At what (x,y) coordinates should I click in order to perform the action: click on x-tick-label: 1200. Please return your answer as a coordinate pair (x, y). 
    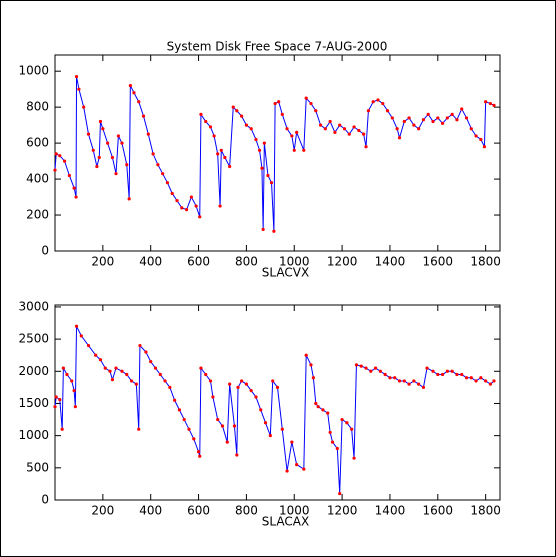
    Looking at the image, I should click on (342, 262).